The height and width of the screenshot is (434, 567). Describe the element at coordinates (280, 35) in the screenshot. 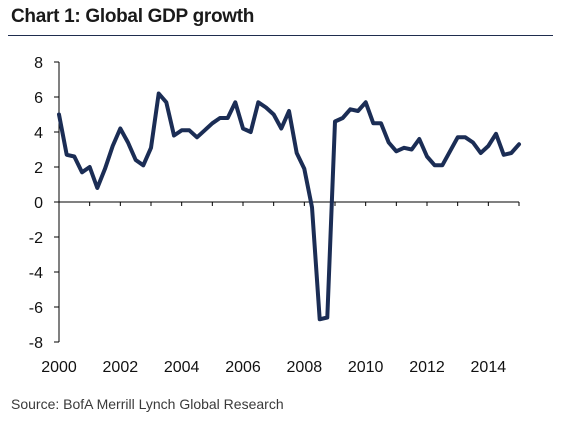

I see `title-divider` at that location.